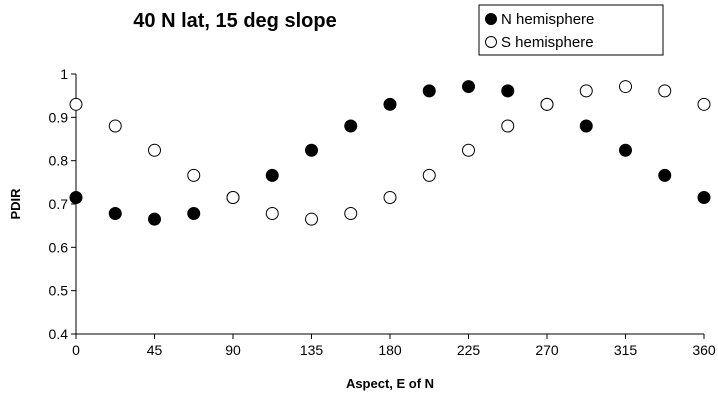 This screenshot has height=400, width=718. What do you see at coordinates (704, 350) in the screenshot?
I see `x-tick-label: 360` at bounding box center [704, 350].